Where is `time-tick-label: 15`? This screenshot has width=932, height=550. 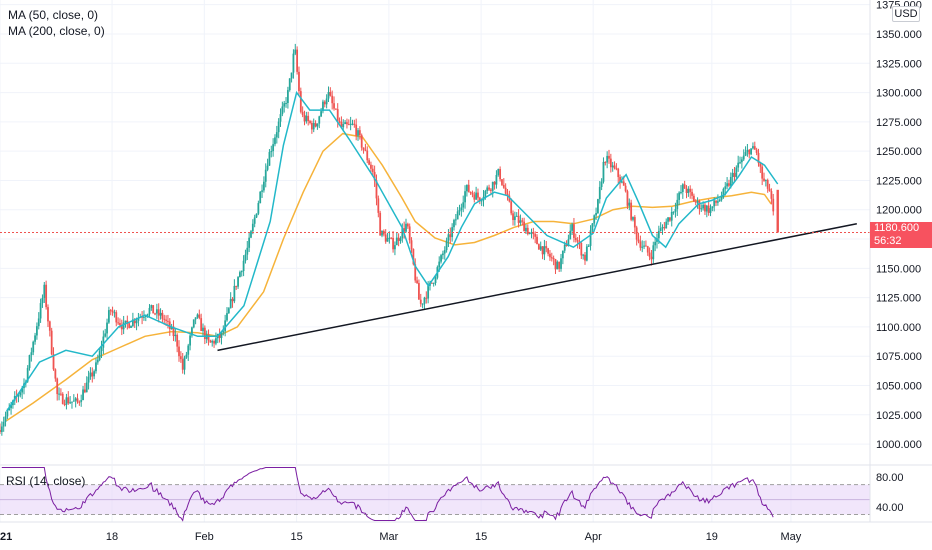
time-tick-label: 15 is located at coordinates (296, 537).